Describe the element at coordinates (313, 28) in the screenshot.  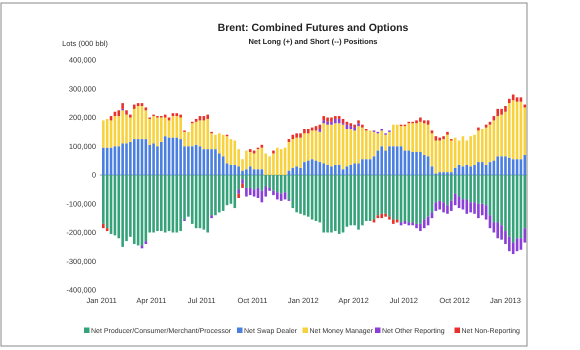
I see `chart-title: Brent: Combined Futures and Options` at that location.